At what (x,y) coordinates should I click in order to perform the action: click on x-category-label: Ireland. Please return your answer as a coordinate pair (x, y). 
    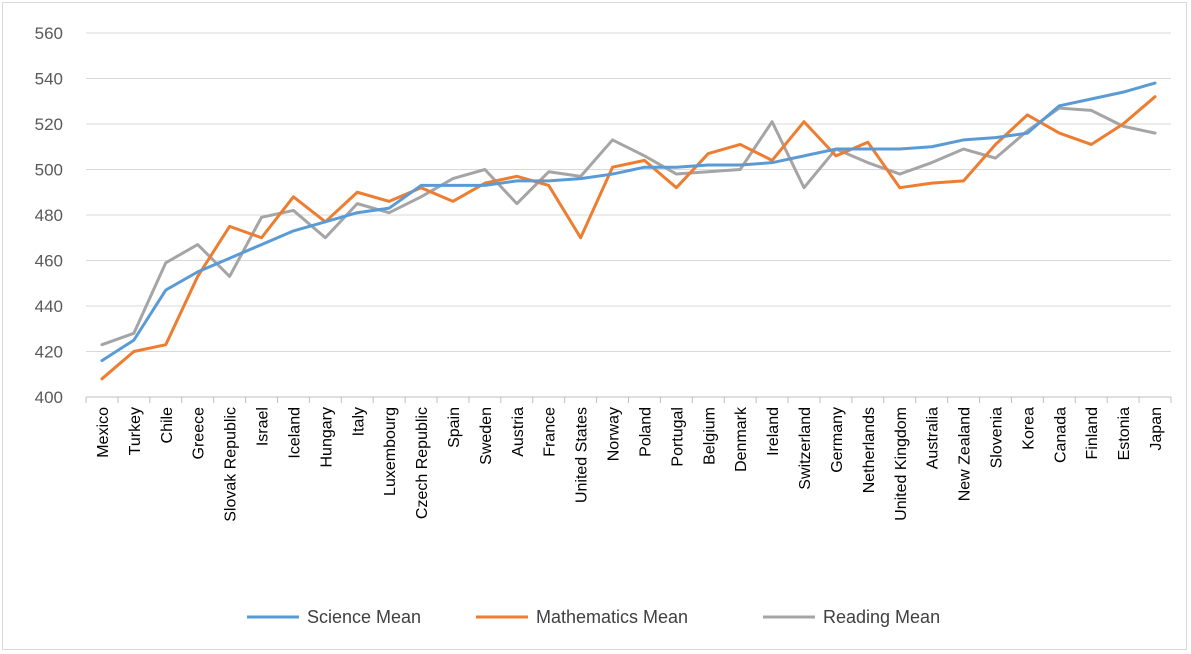
    Looking at the image, I should click on (773, 431).